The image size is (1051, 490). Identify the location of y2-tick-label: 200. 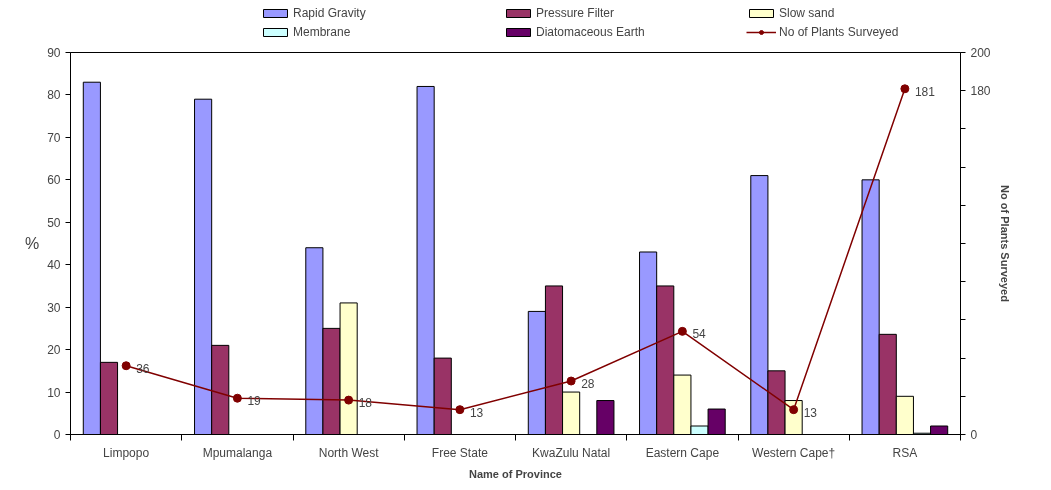
(980, 53).